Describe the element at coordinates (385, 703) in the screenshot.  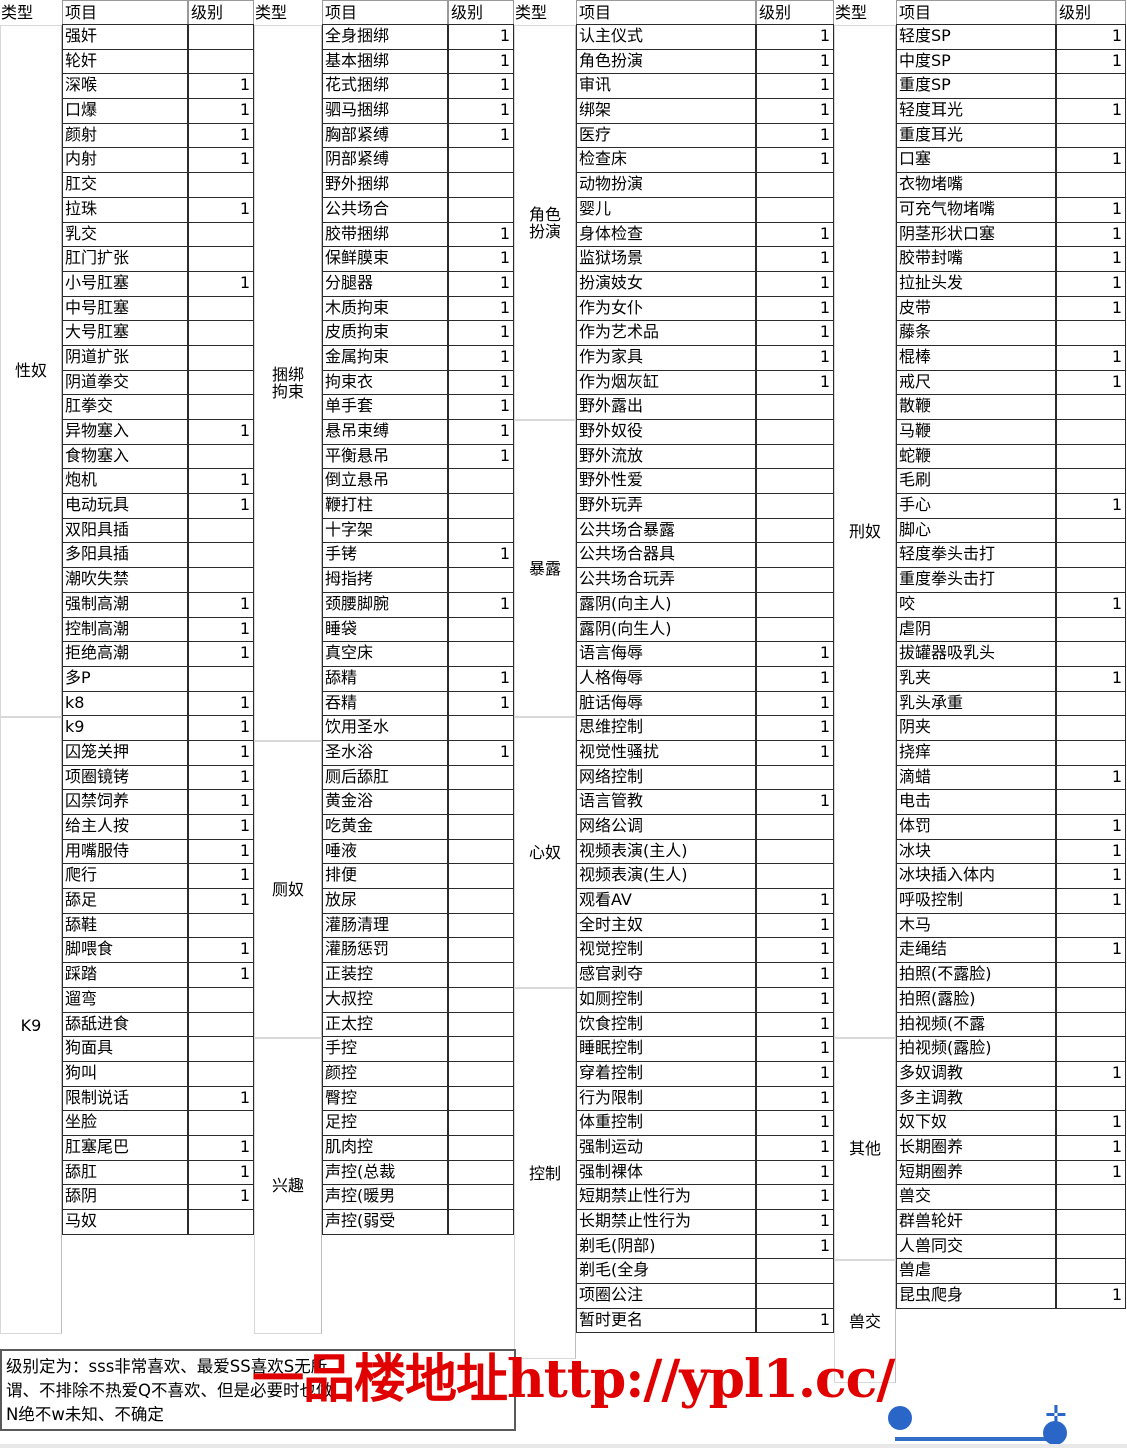
I see `item-cell: 吞精` at that location.